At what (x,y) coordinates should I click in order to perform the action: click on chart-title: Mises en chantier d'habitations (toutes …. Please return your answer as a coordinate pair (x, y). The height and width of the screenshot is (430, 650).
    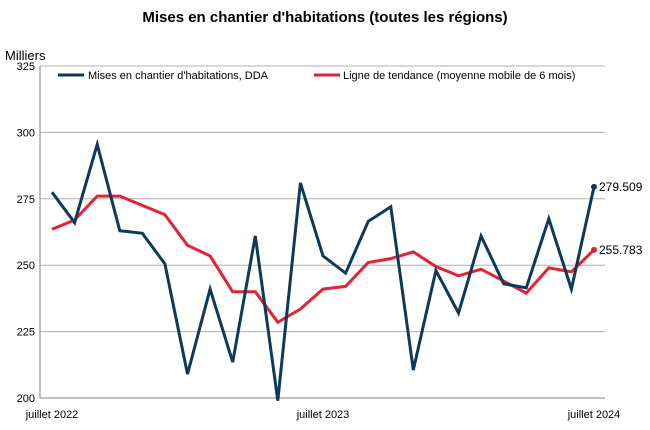
    Looking at the image, I should click on (324, 17).